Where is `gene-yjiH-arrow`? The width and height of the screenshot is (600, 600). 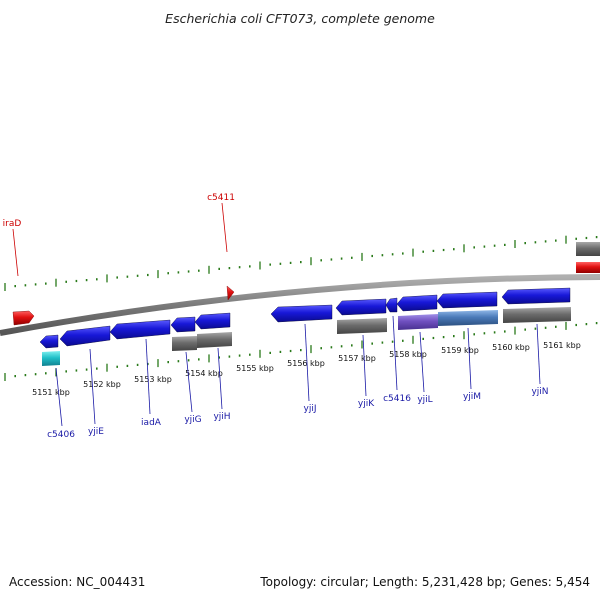 gene-yjiH-arrow is located at coordinates (212, 321).